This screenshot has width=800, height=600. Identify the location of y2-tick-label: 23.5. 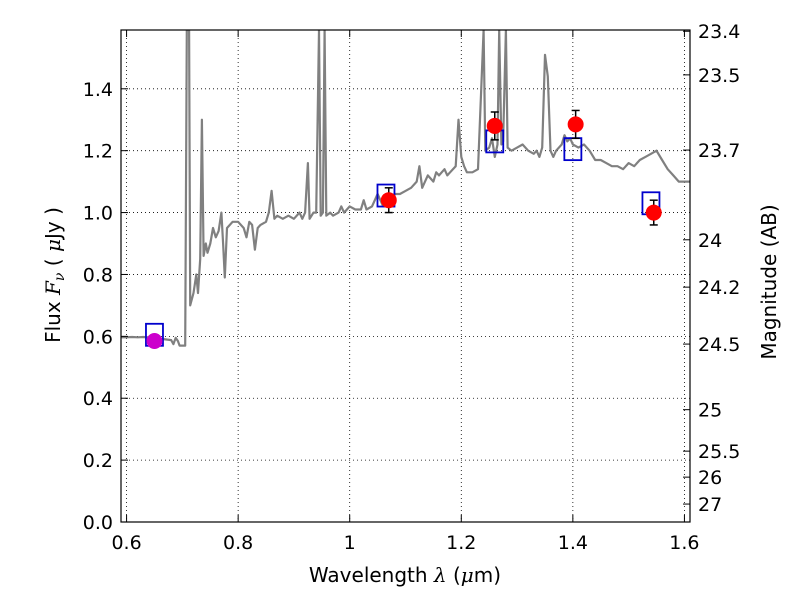
(719, 76).